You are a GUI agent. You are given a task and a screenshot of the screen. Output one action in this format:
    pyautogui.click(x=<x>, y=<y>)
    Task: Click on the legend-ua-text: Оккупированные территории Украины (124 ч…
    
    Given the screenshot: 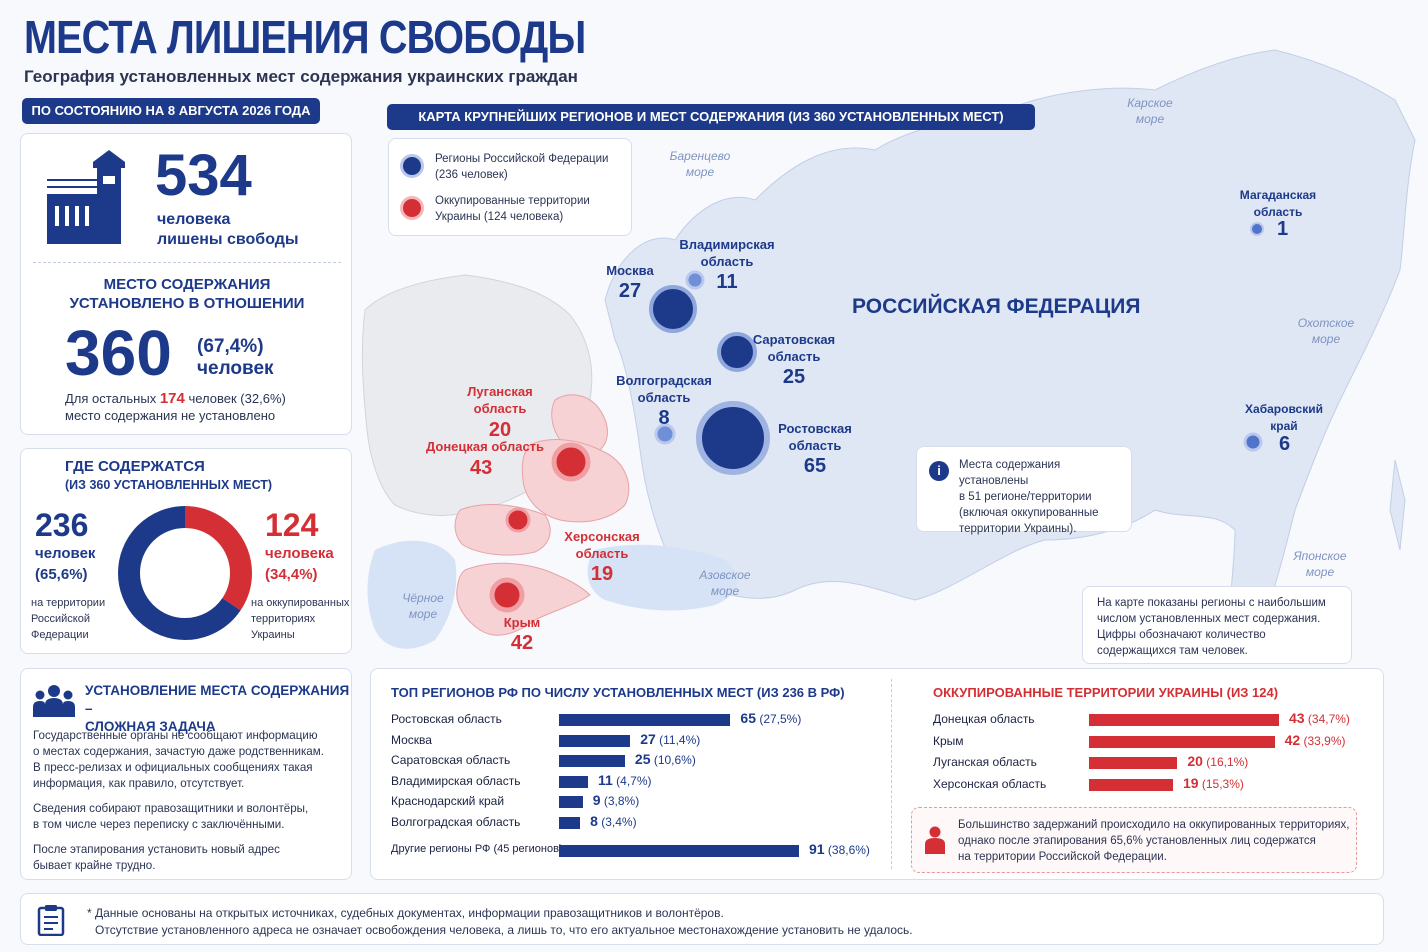 What is the action you would take?
    pyautogui.click(x=512, y=209)
    